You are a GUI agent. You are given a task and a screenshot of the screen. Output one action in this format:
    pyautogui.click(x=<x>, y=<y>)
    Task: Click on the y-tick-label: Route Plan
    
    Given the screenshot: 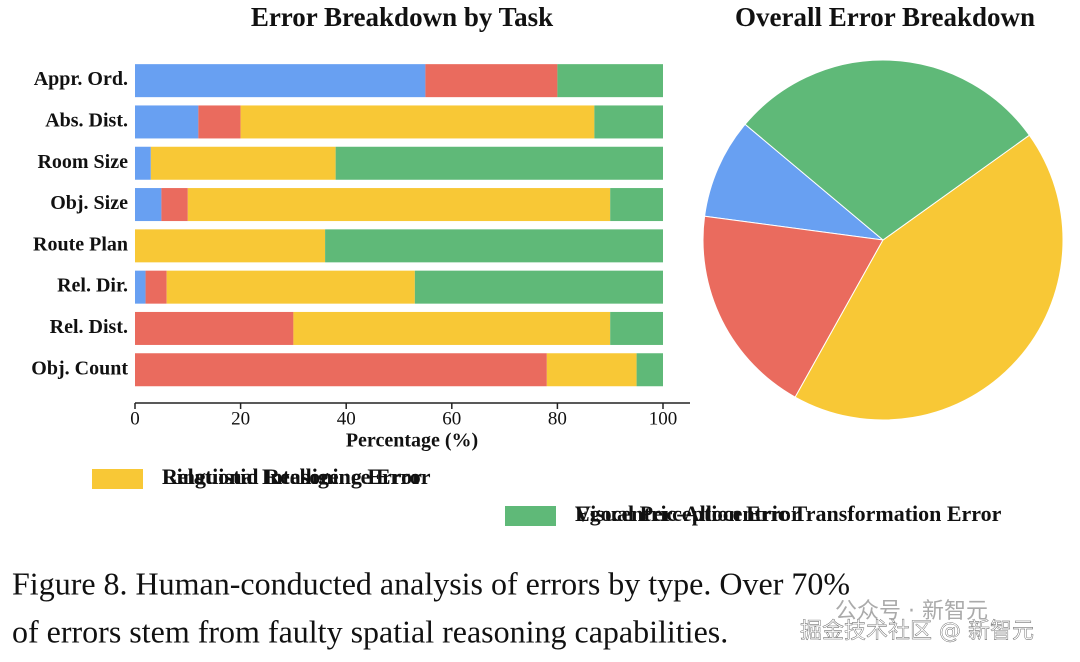 What is the action you would take?
    pyautogui.click(x=80, y=244)
    